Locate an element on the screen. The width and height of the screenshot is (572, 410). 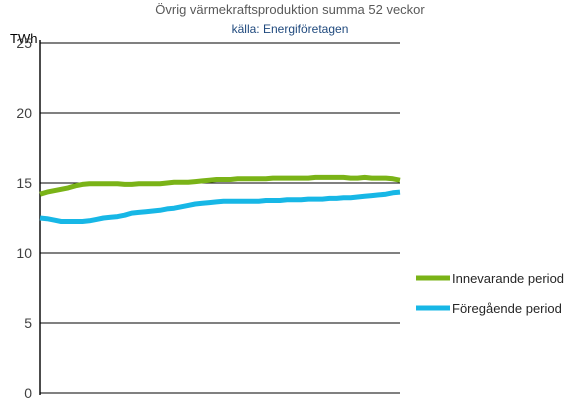
chart-subtitle: källa: Energiföretagen is located at coordinates (290, 29).